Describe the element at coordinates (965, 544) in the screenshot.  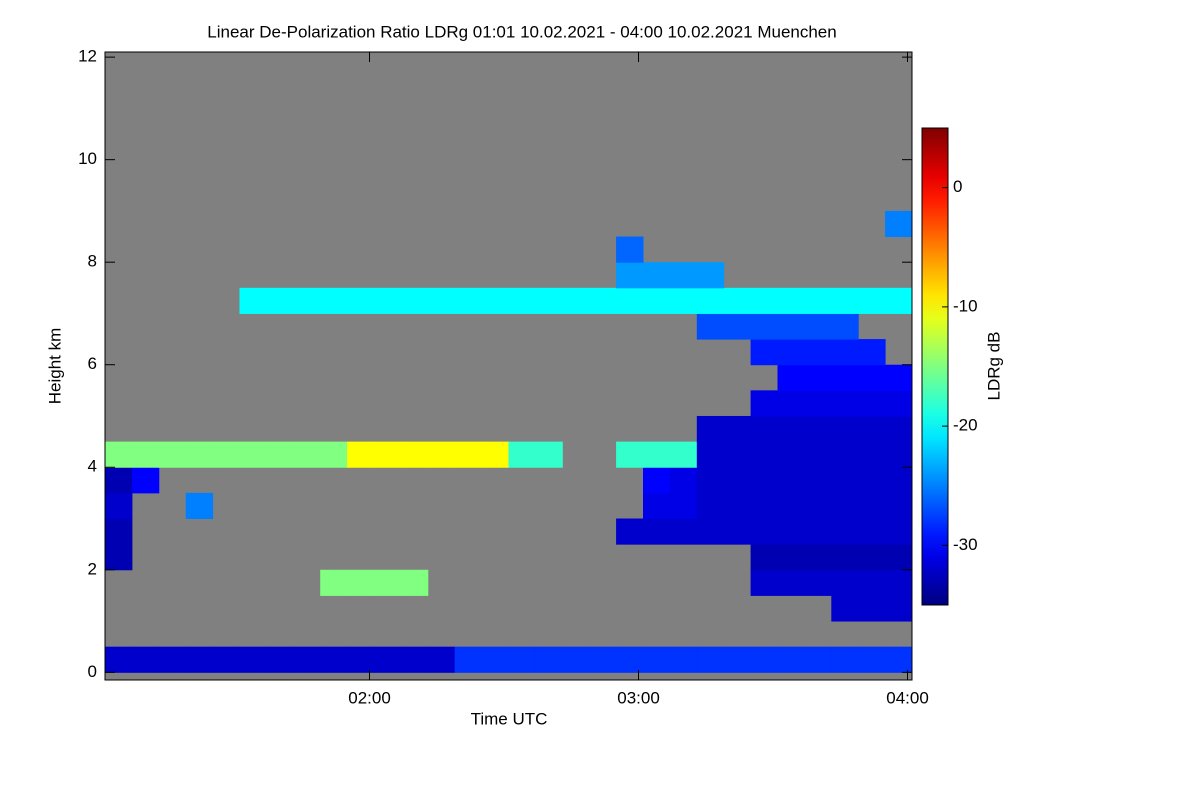
I see `colorbar-tick-label: -30` at that location.